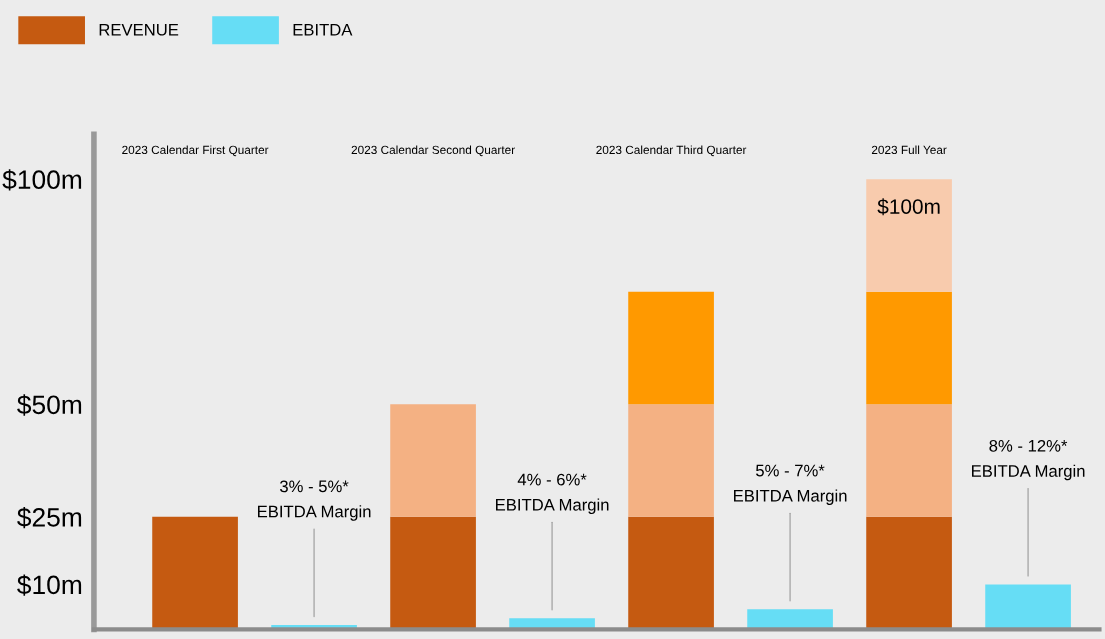 The image size is (1105, 639). What do you see at coordinates (49, 585) in the screenshot?
I see `y-tick-label: $10m` at bounding box center [49, 585].